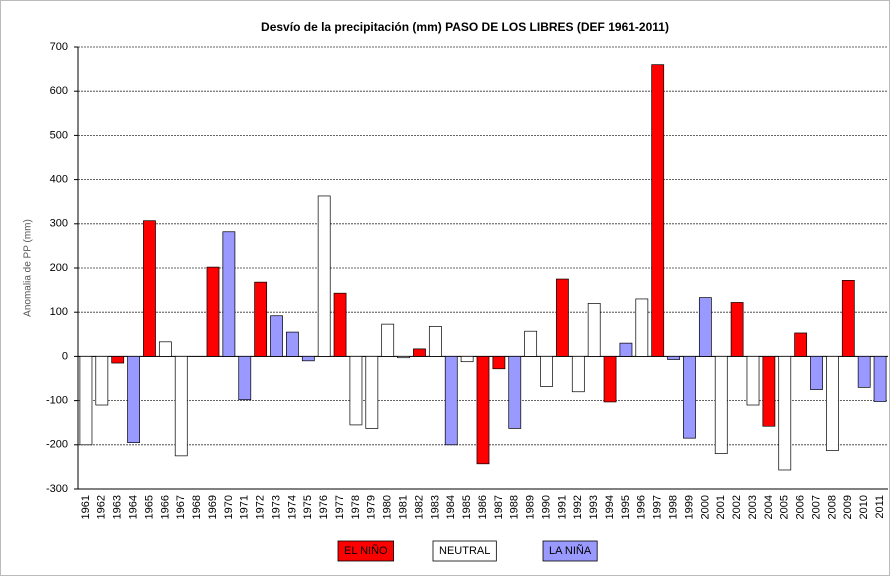 This screenshot has height=576, width=890. Describe the element at coordinates (562, 507) in the screenshot. I see `x-tick-label: 1991` at that location.